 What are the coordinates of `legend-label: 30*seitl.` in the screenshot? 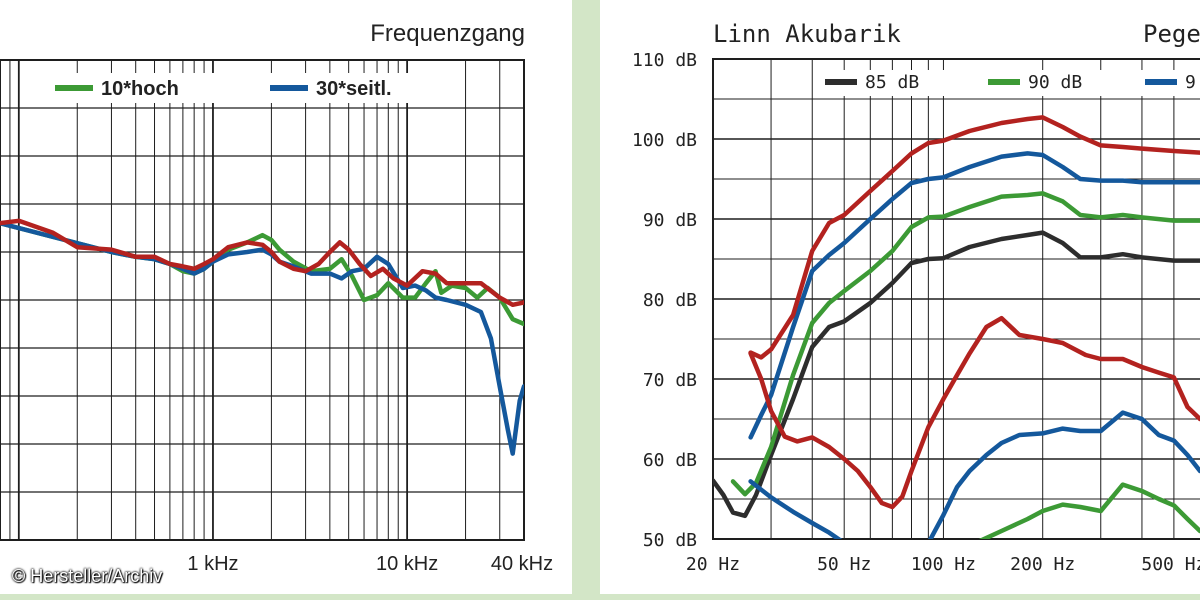 It's located at (354, 89).